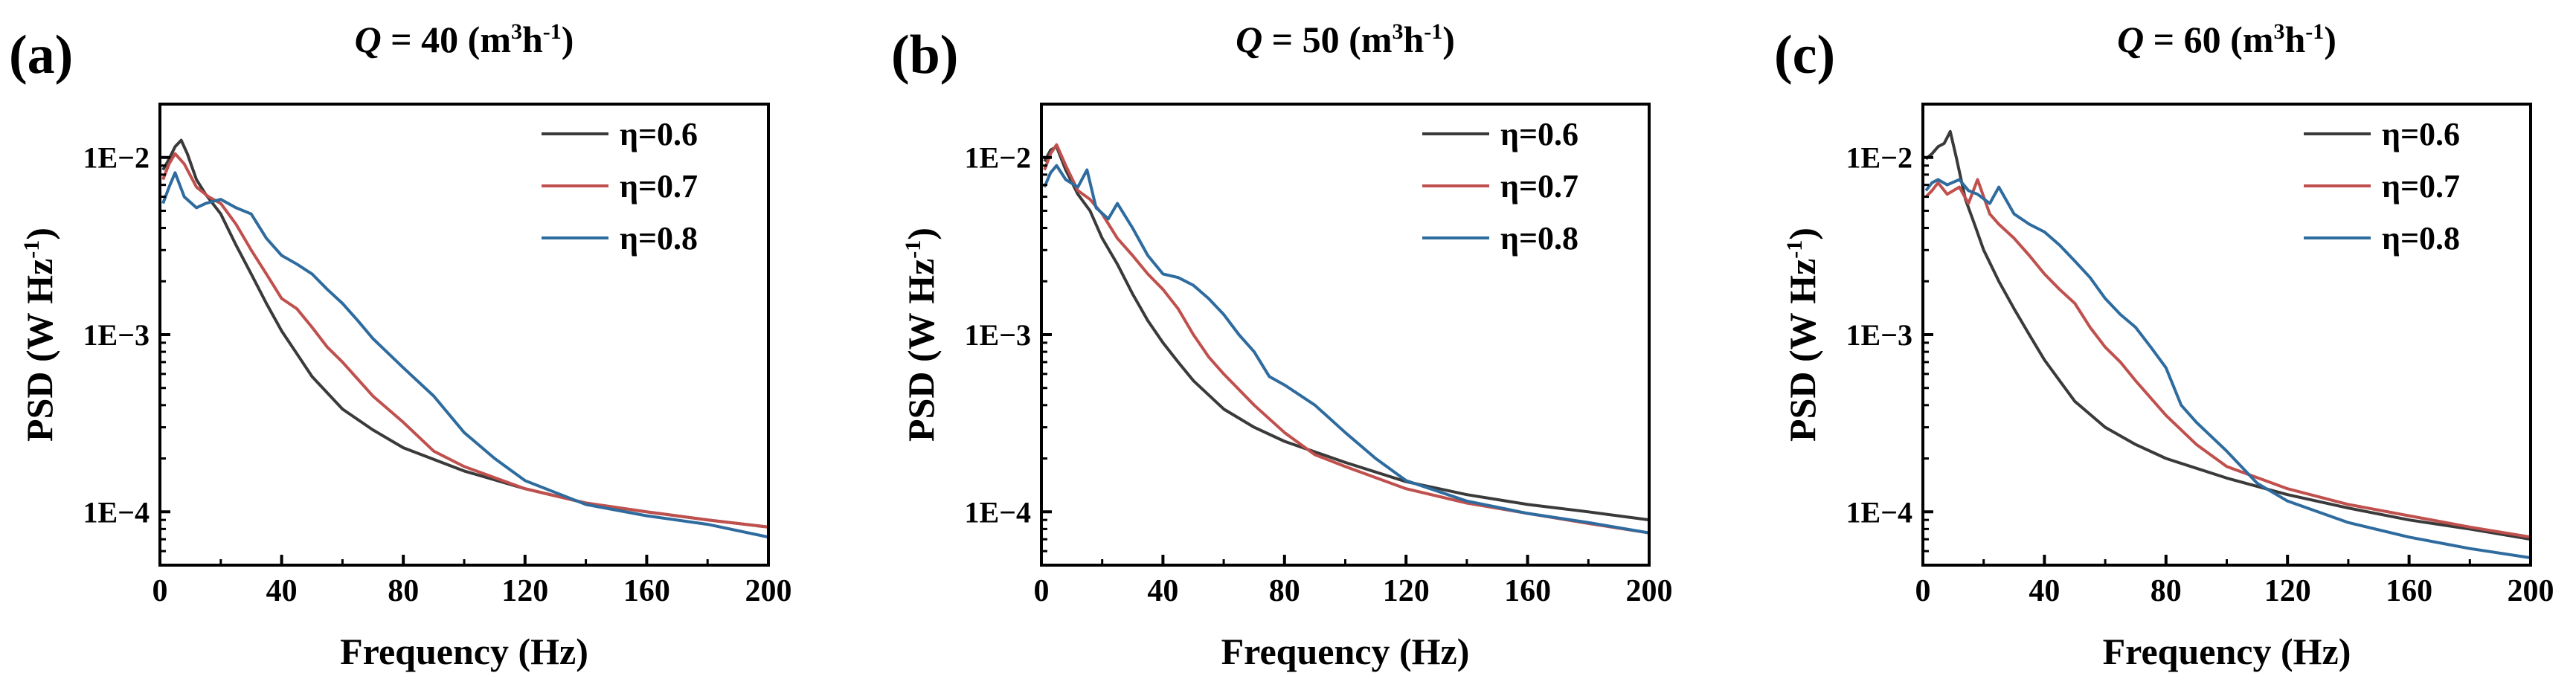 This screenshot has width=2576, height=699. I want to click on panel-label: (a), so click(41, 55).